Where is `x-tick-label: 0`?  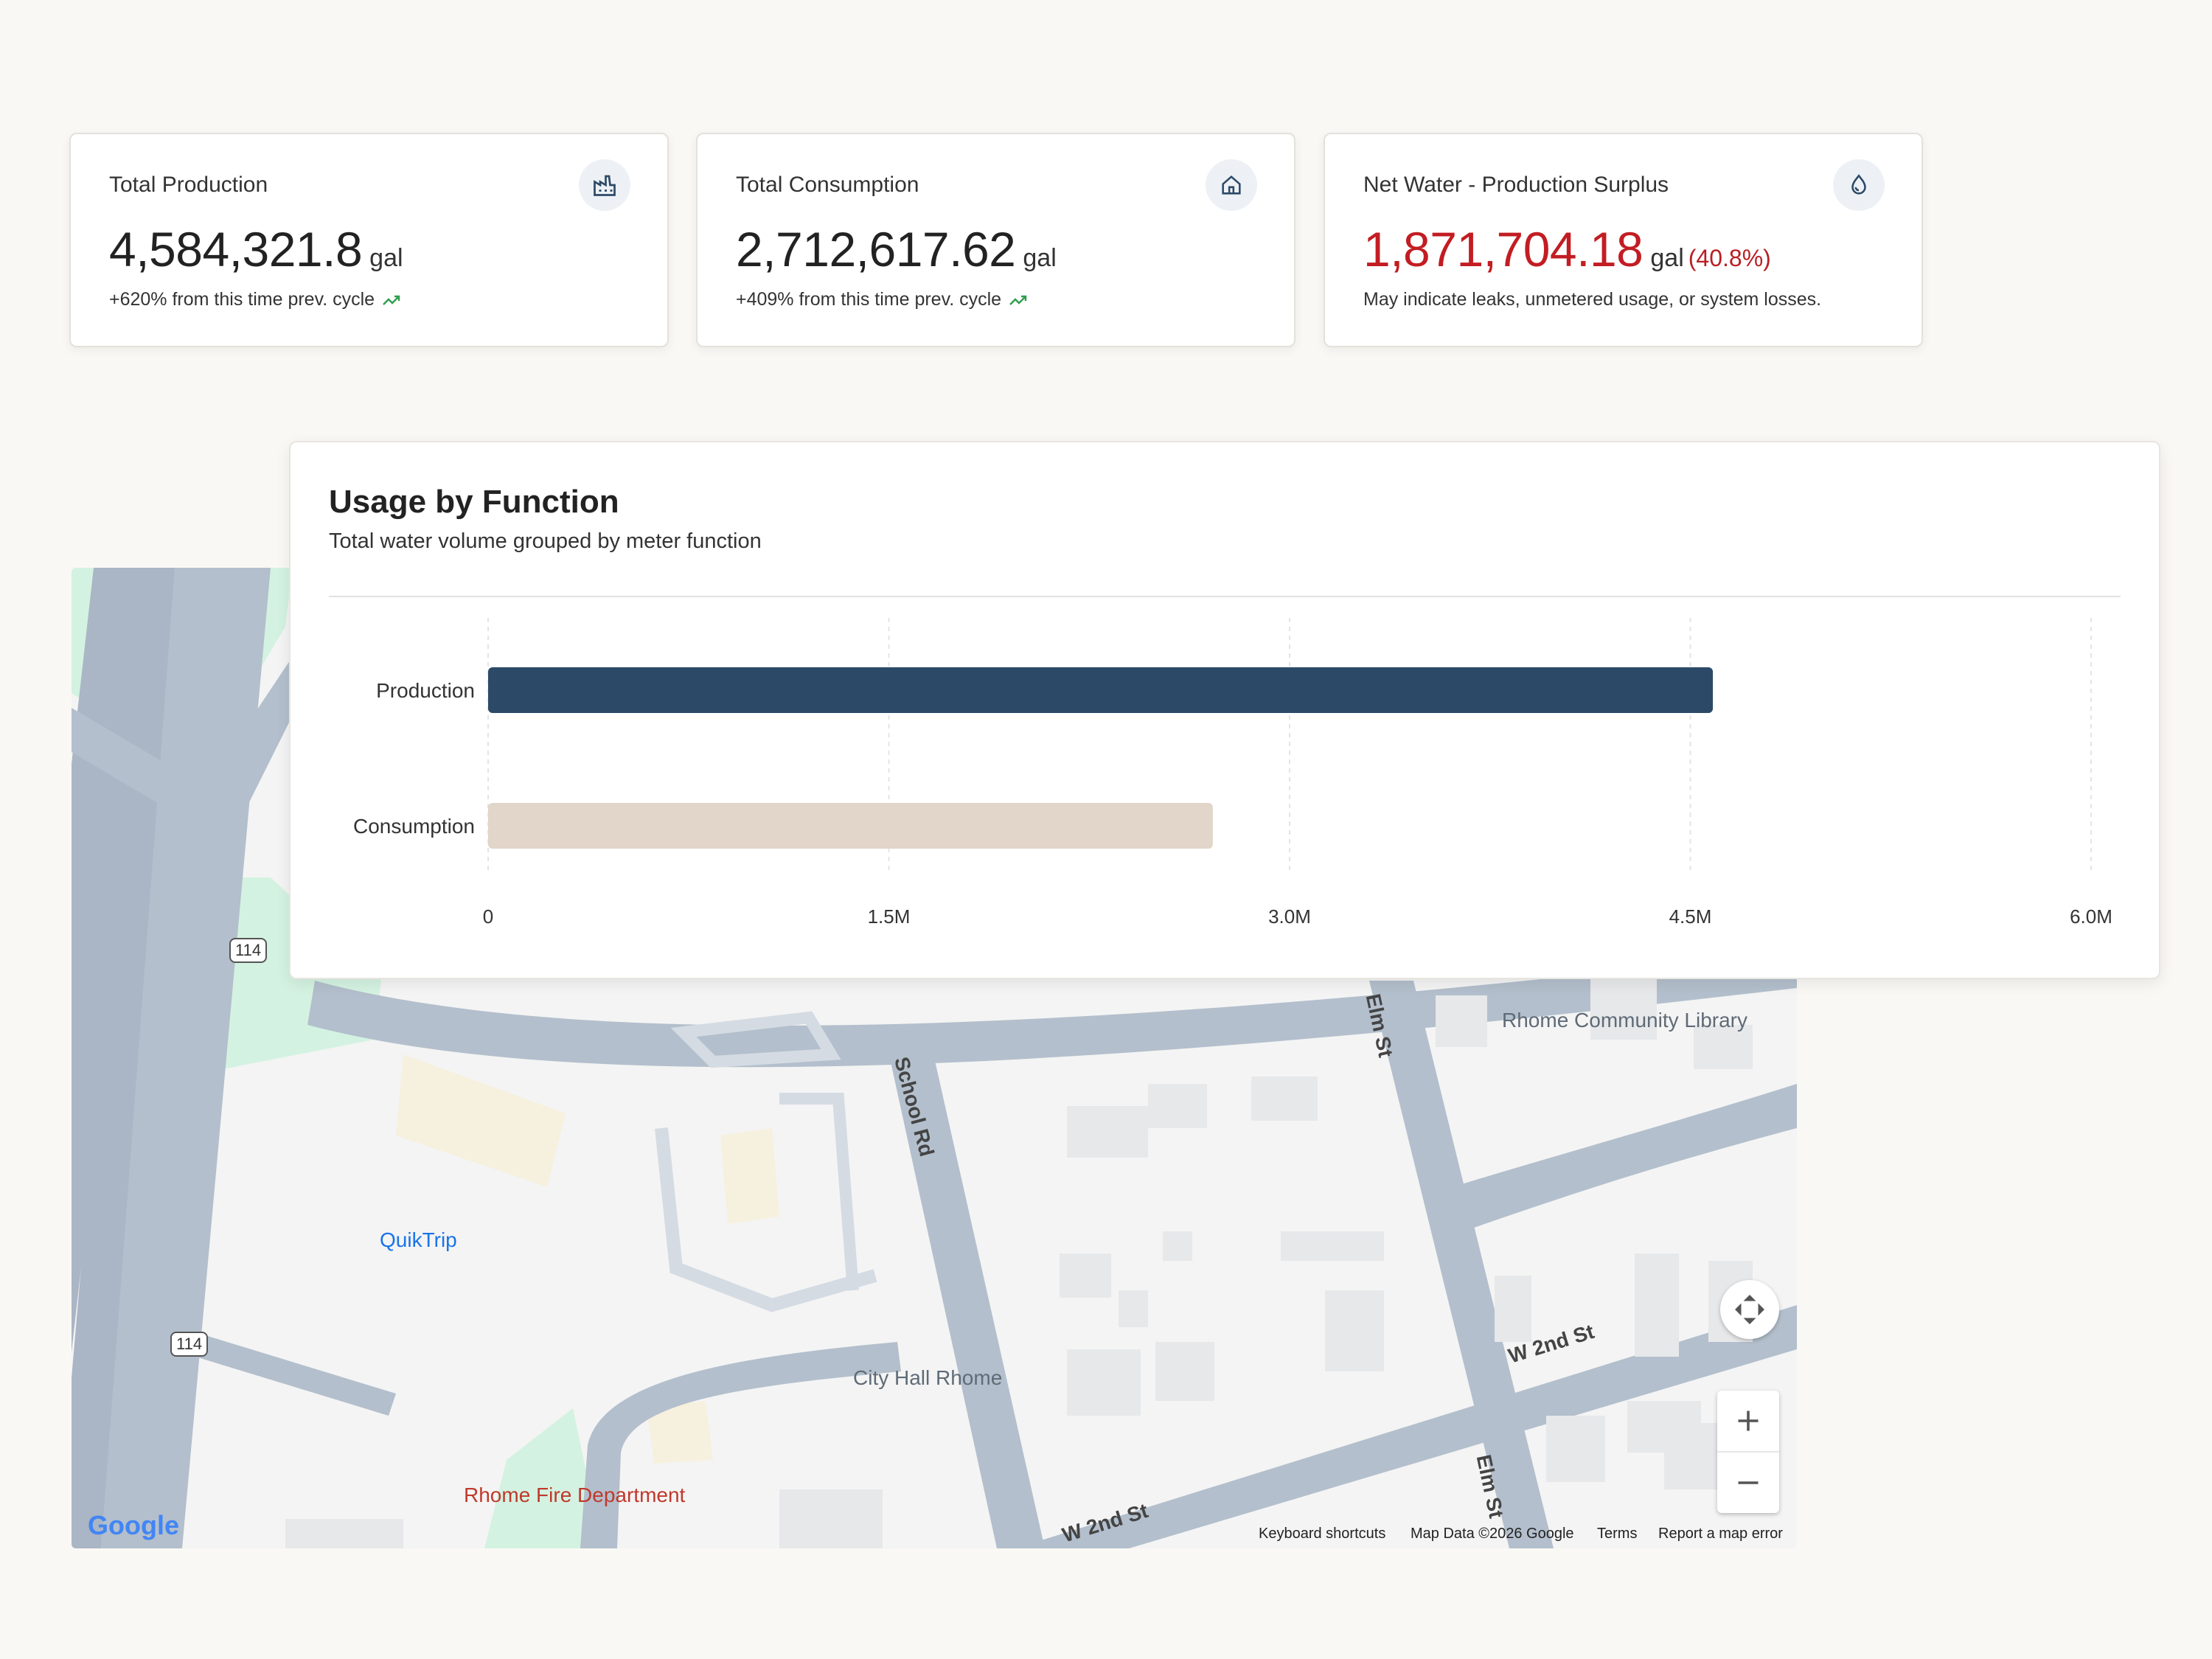
x-tick-label: 0 is located at coordinates (488, 916).